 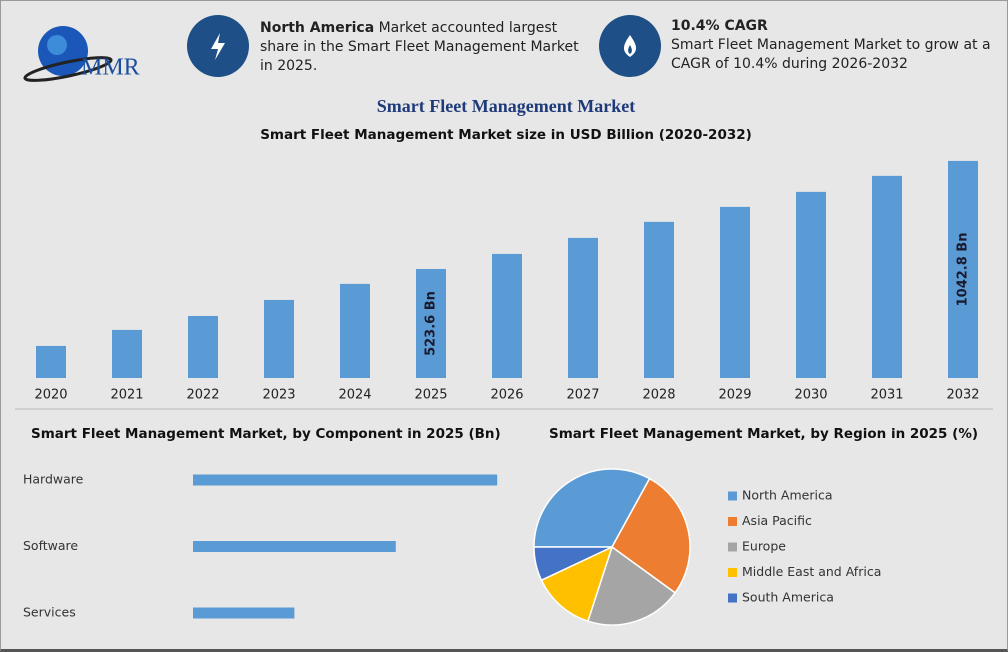 I want to click on x-tick-label: 2032, so click(x=962, y=395).